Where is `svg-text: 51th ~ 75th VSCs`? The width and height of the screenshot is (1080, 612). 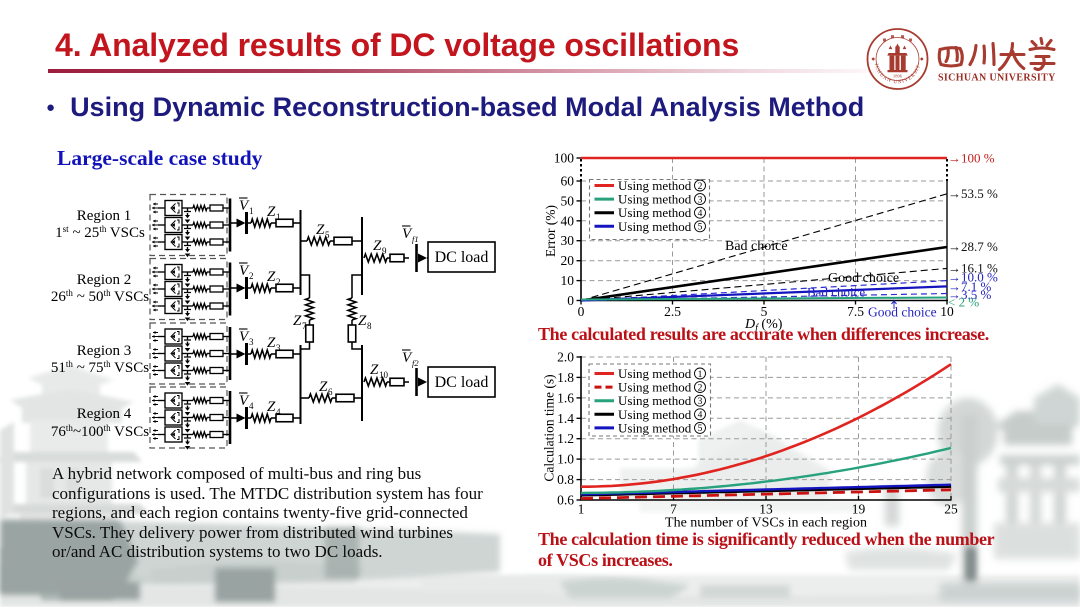
svg-text: 51th ~ 75th VSCs is located at coordinates (100, 367).